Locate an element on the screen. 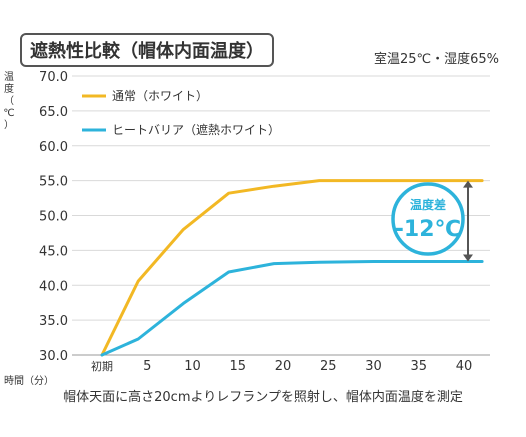 The width and height of the screenshot is (526, 437). y-tick-label: 50.0 is located at coordinates (53, 217).